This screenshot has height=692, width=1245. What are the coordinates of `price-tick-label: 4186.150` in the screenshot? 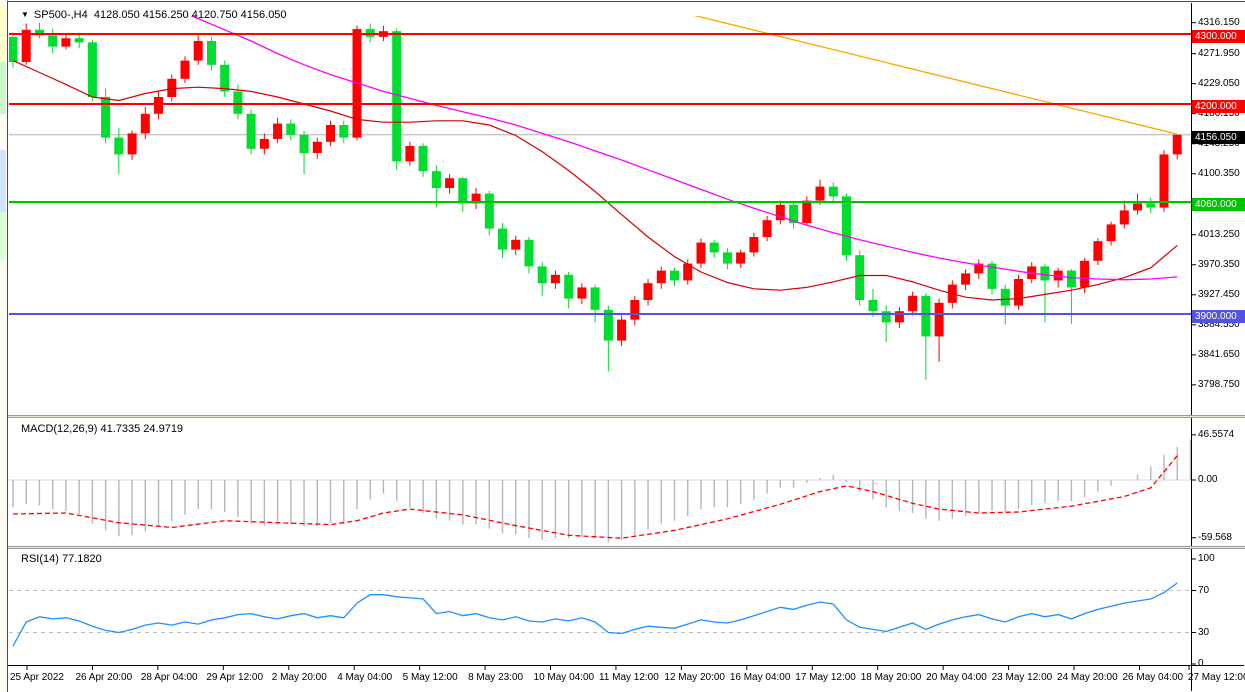 It's located at (1219, 113).